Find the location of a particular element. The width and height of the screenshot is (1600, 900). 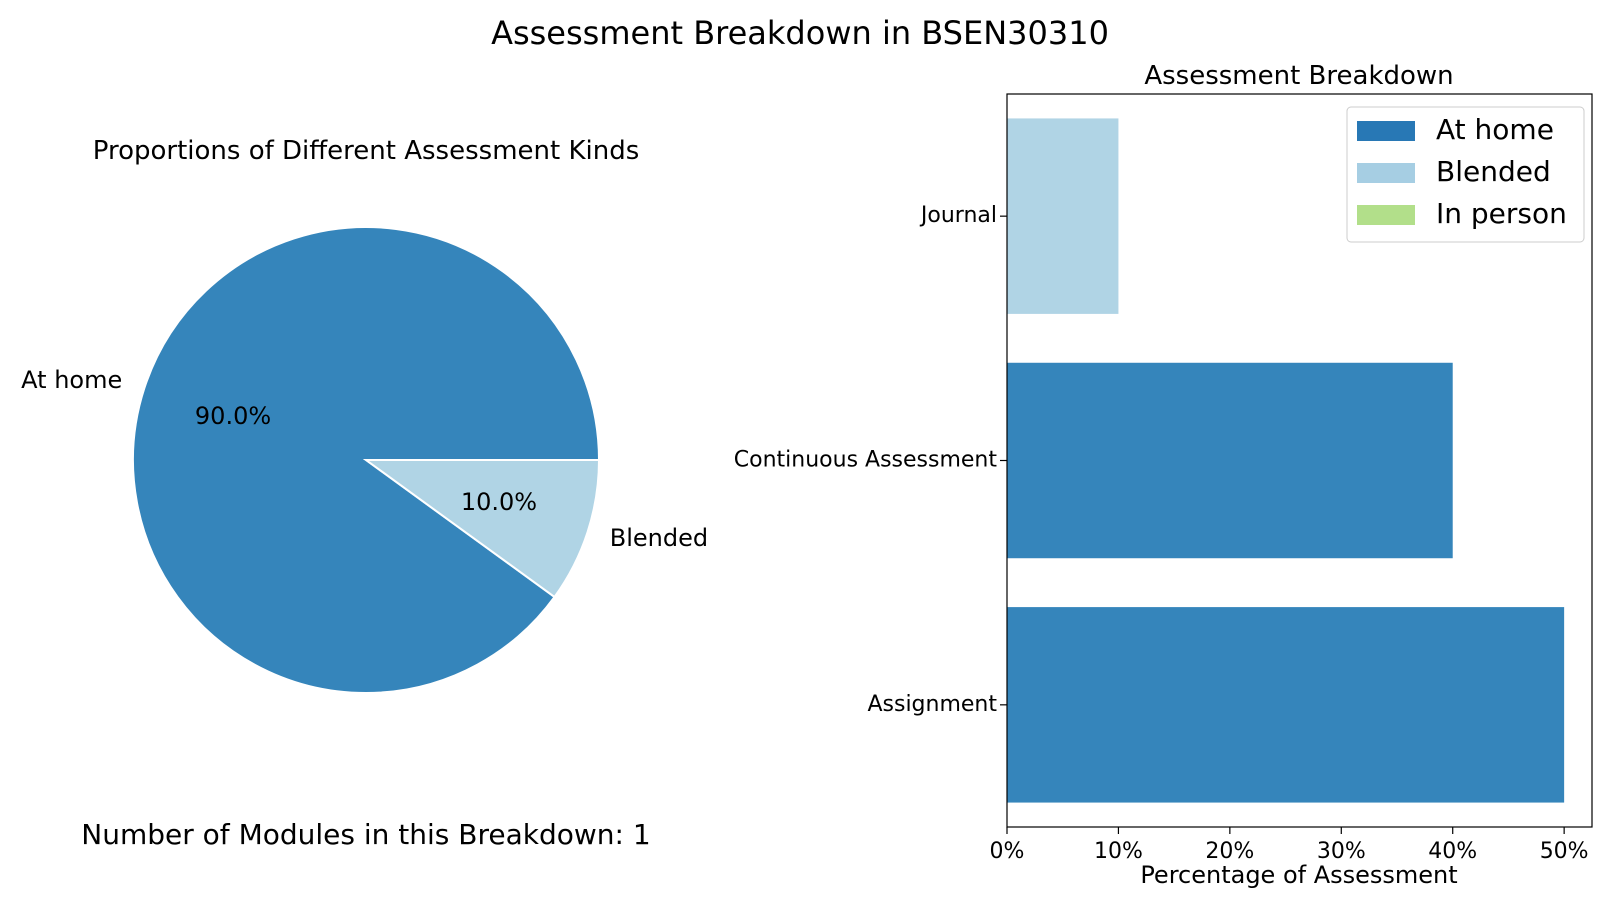

y-axis: Assignment Continuous Assessment Journal is located at coordinates (870, 460).